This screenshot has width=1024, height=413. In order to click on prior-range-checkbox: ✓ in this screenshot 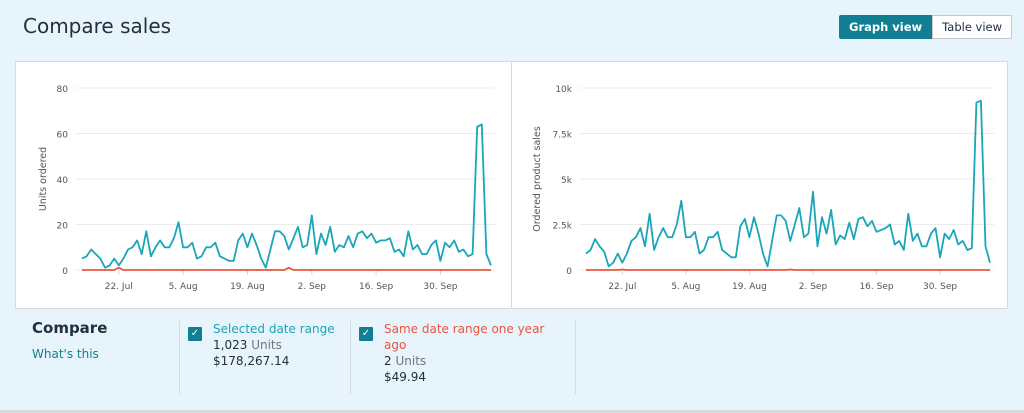, I will do `click(366, 334)`.